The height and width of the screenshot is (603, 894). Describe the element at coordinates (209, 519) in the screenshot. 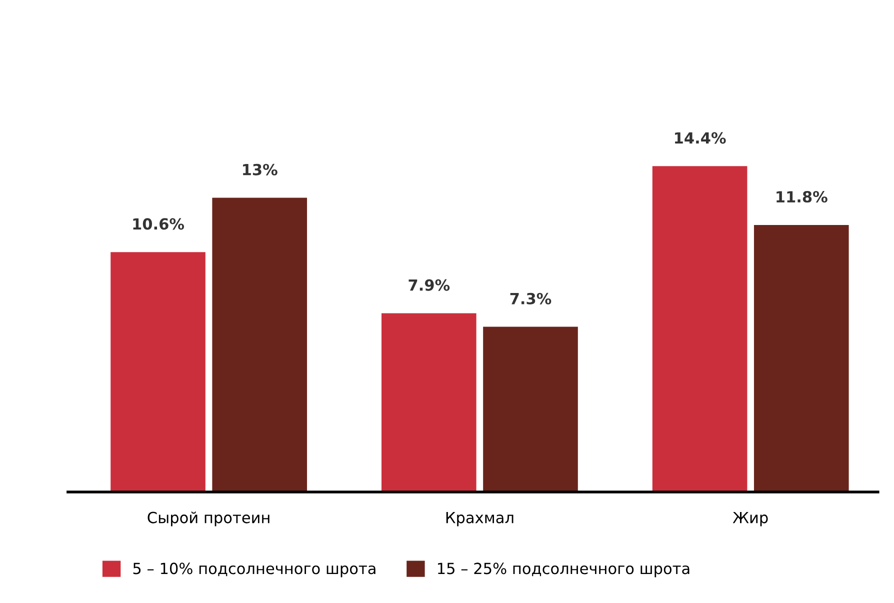

I see `x-tick-label: Сырой протеин` at that location.